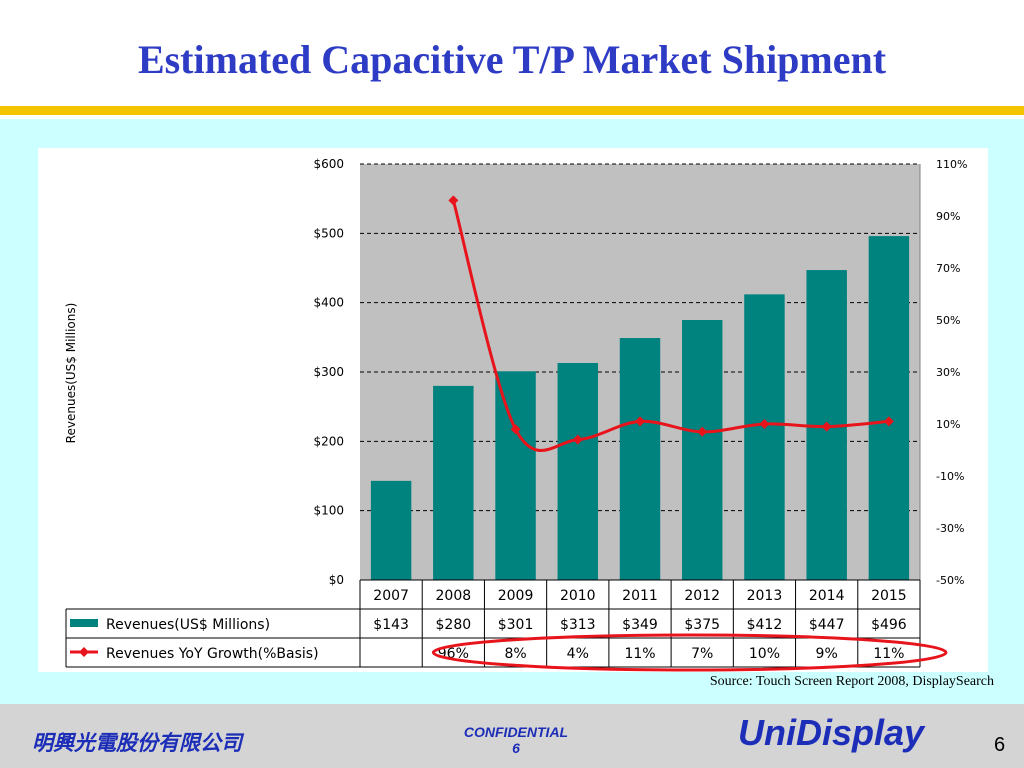 The width and height of the screenshot is (1024, 768). What do you see at coordinates (188, 625) in the screenshot?
I see `legend-label-revenue: Revenues(US$ Millions)` at bounding box center [188, 625].